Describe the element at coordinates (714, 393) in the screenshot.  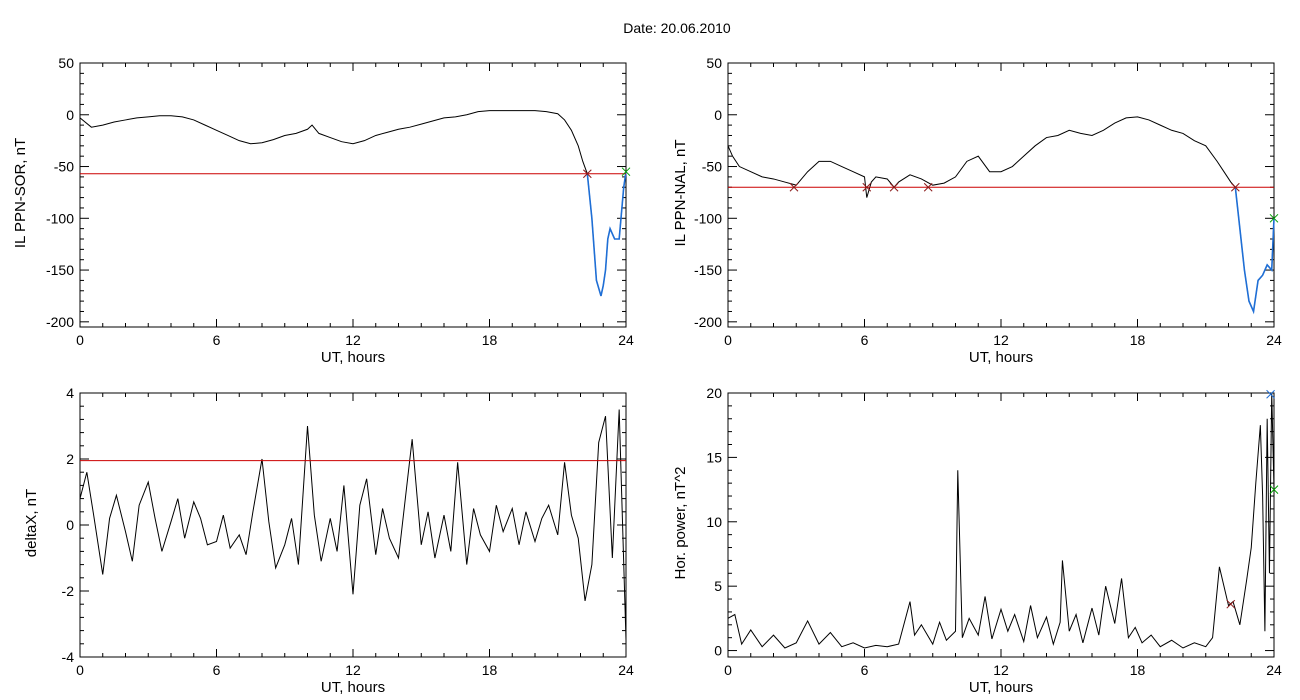
I see `y-tick-label: 20` at that location.